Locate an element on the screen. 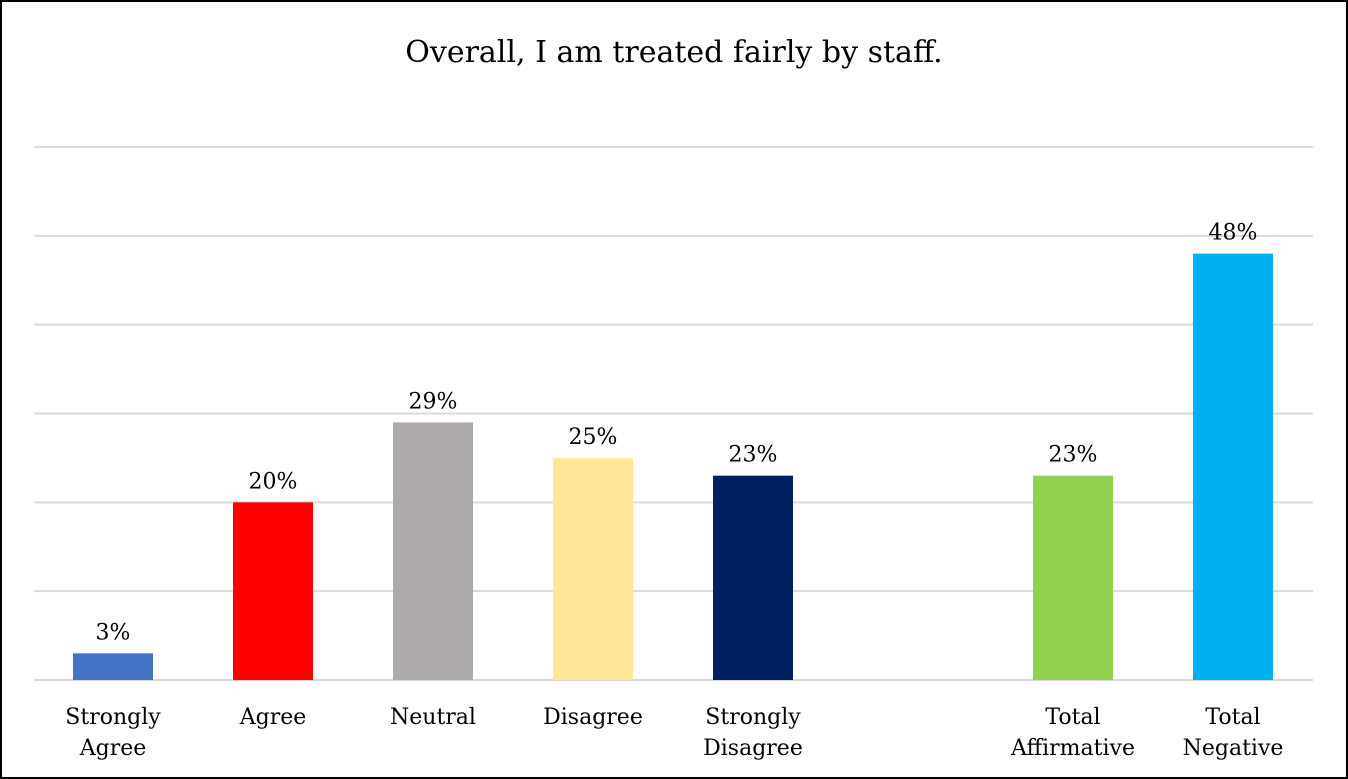 The image size is (1348, 779). x-tick-label: Disagree is located at coordinates (593, 717).